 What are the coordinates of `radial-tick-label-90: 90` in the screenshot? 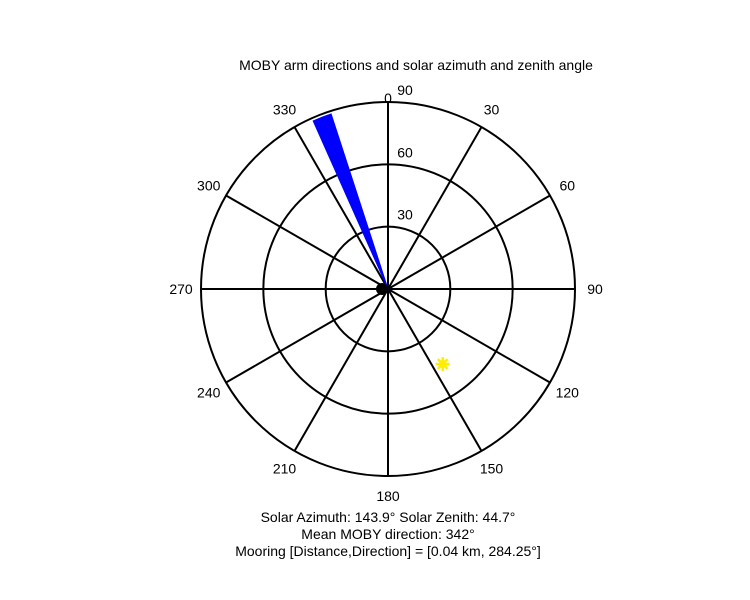 It's located at (405, 90).